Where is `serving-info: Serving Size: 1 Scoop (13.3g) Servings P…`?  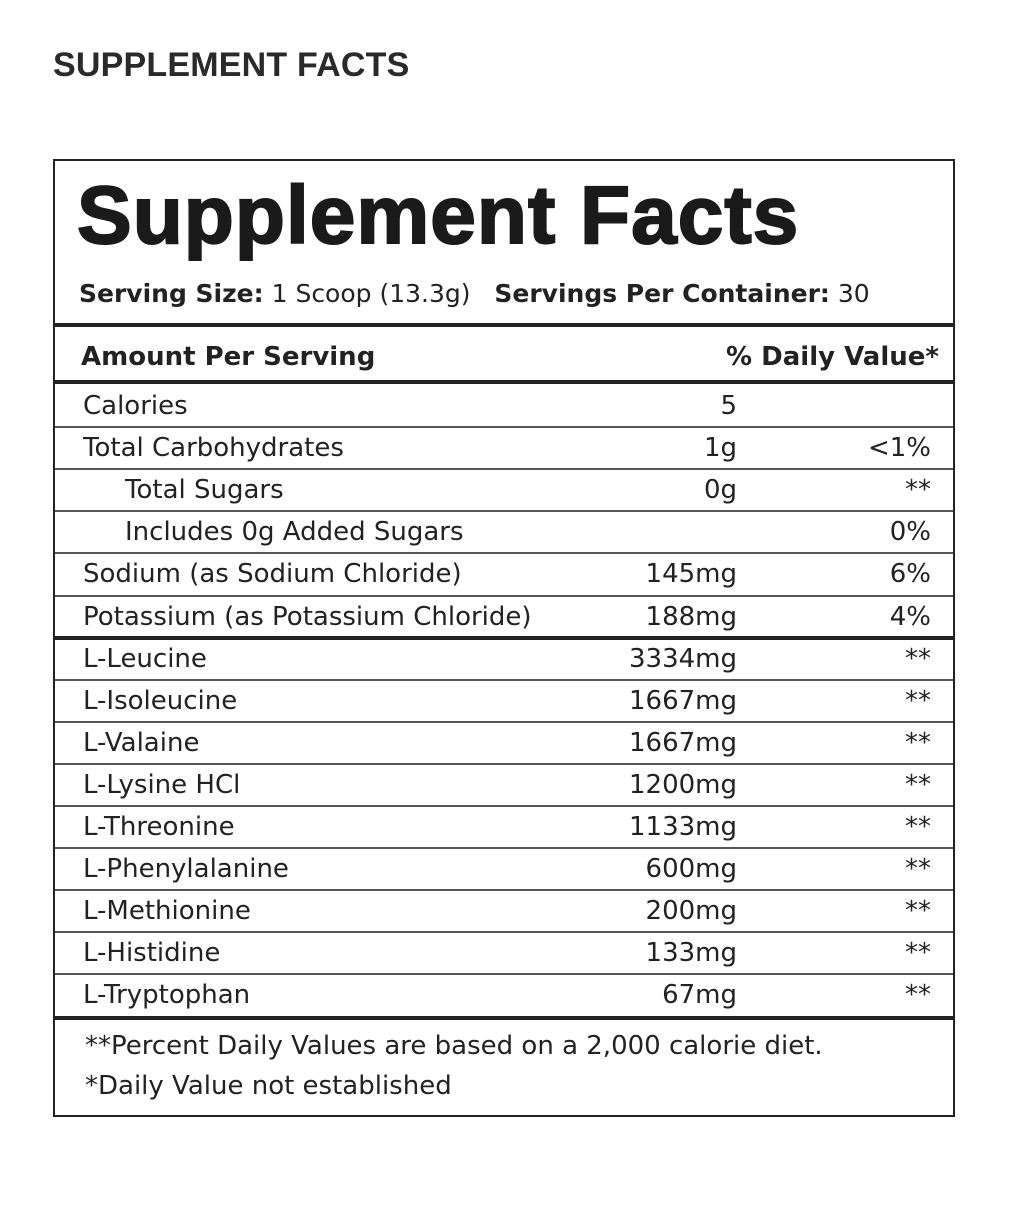 serving-info: Serving Size: 1 Scoop (13.3g) Servings P… is located at coordinates (474, 293).